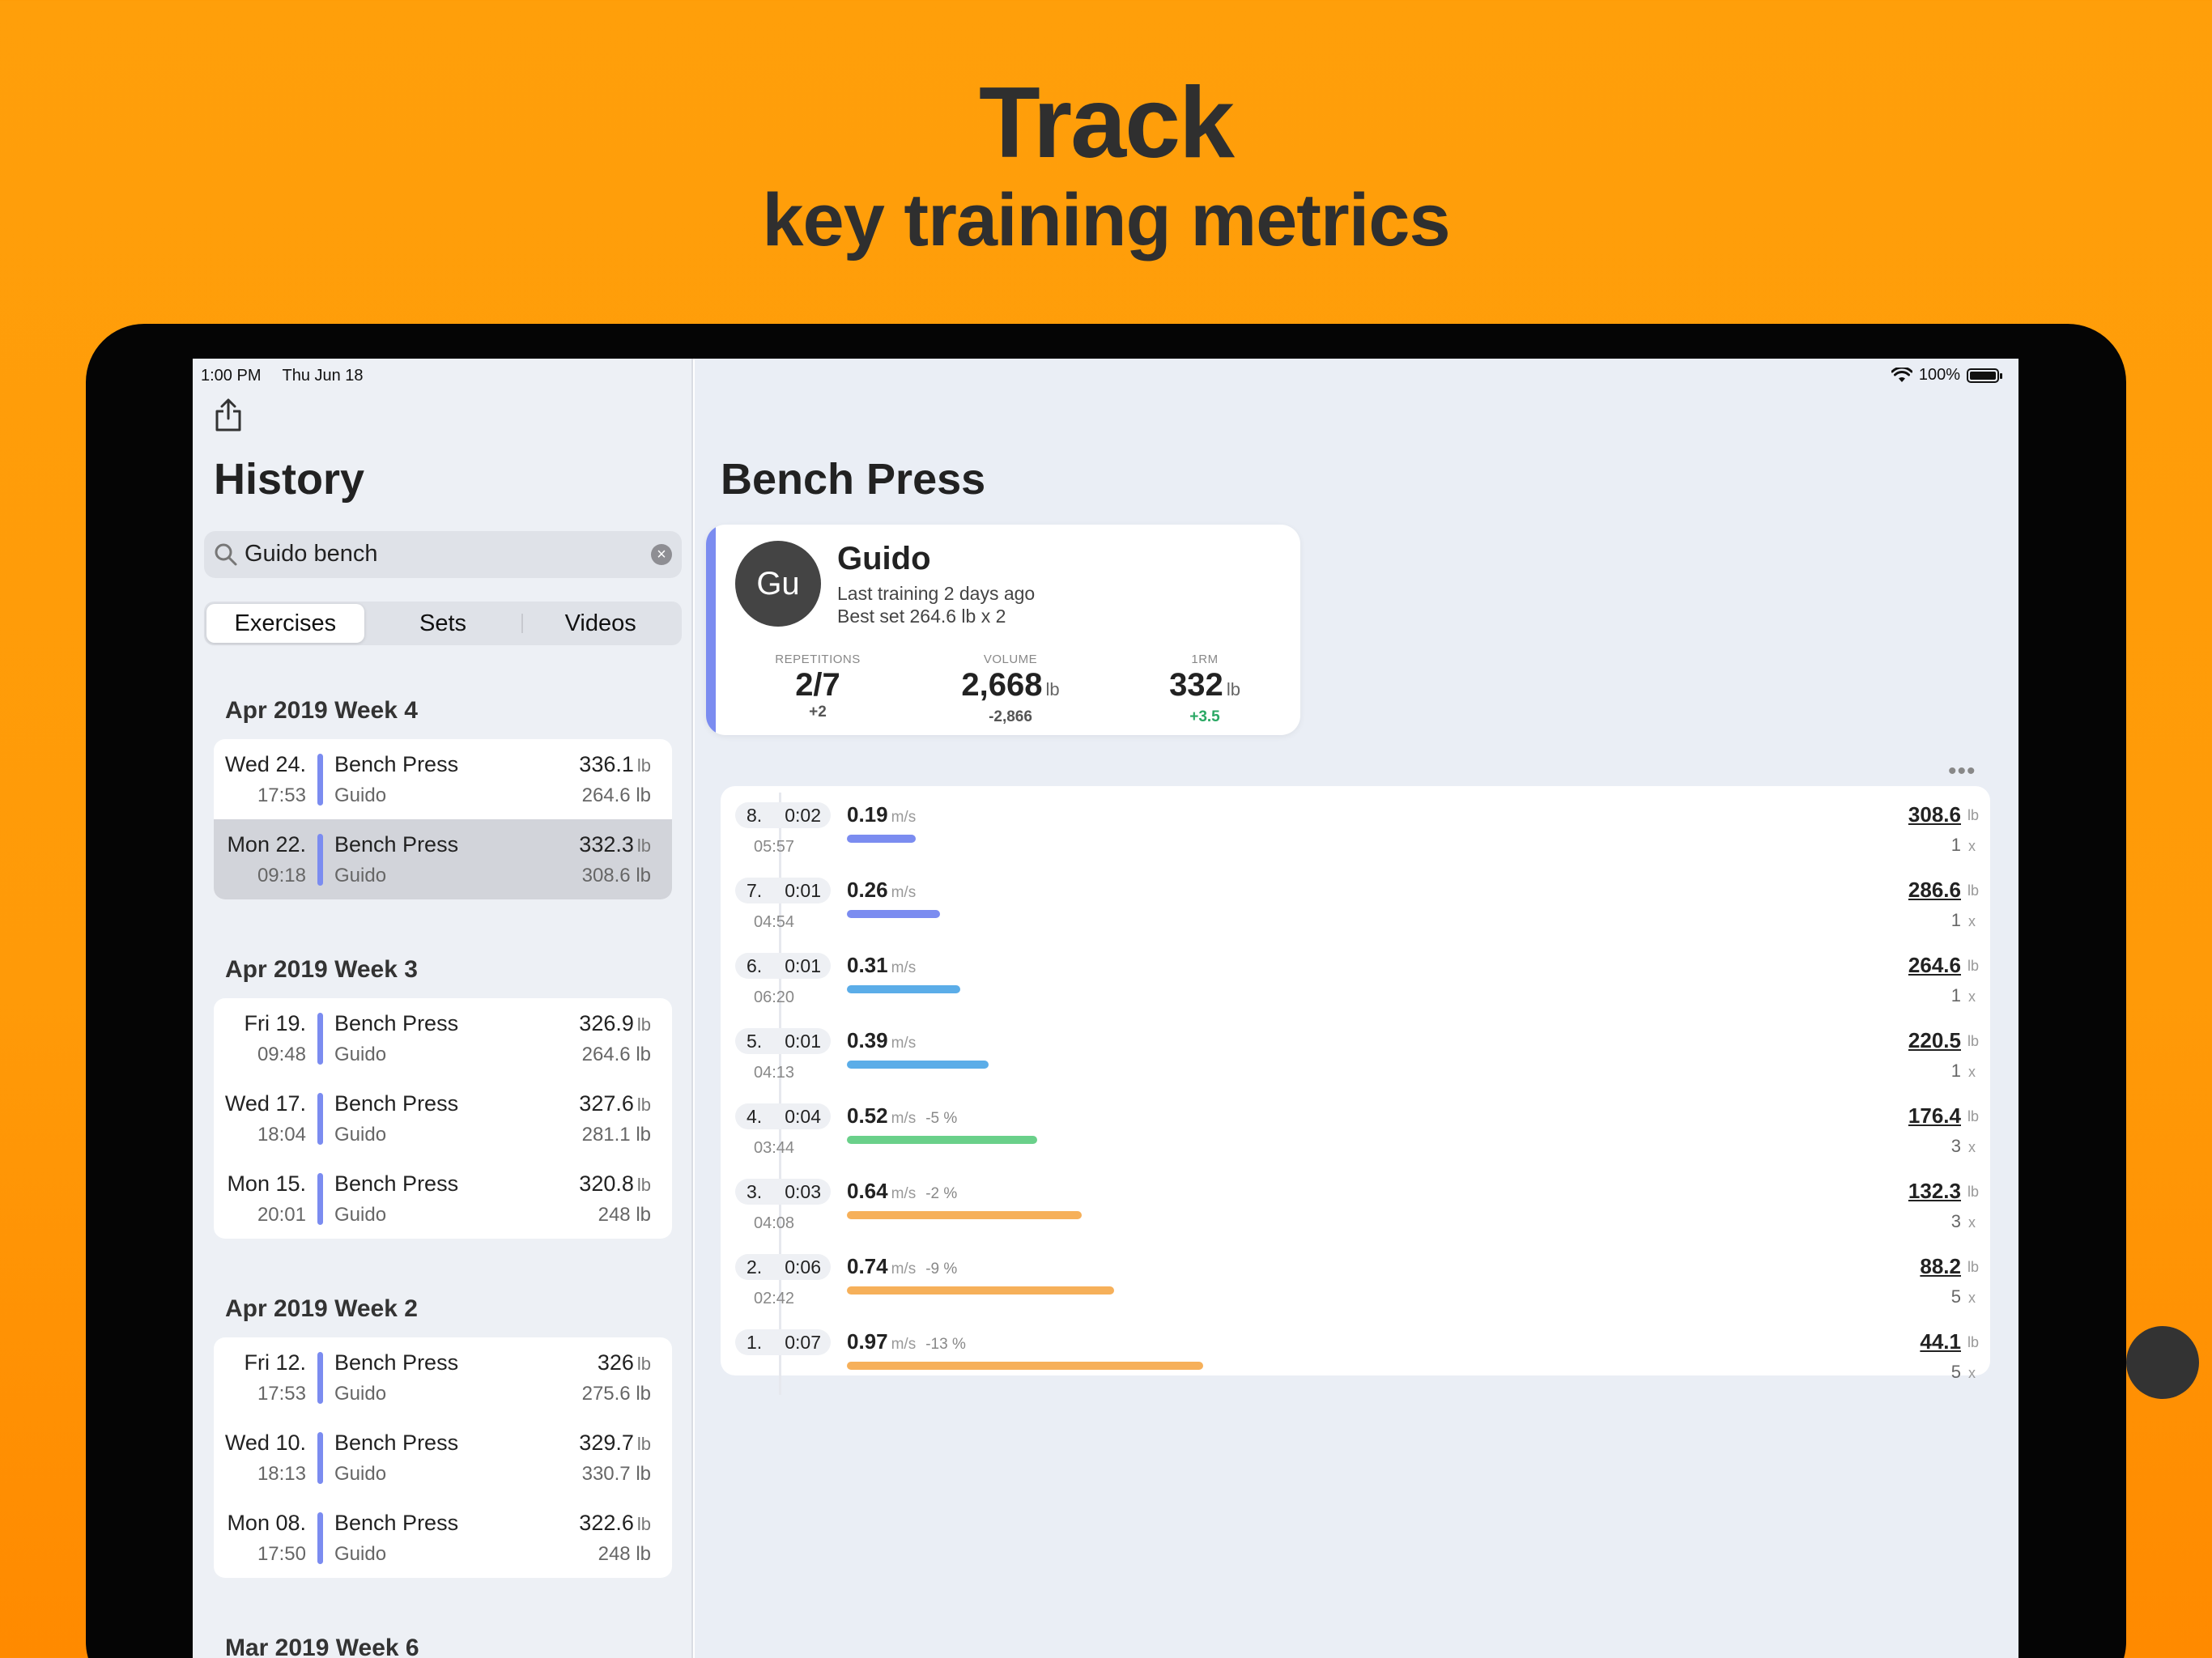  I want to click on entry-best-weight: 275.6 lb, so click(616, 1394).